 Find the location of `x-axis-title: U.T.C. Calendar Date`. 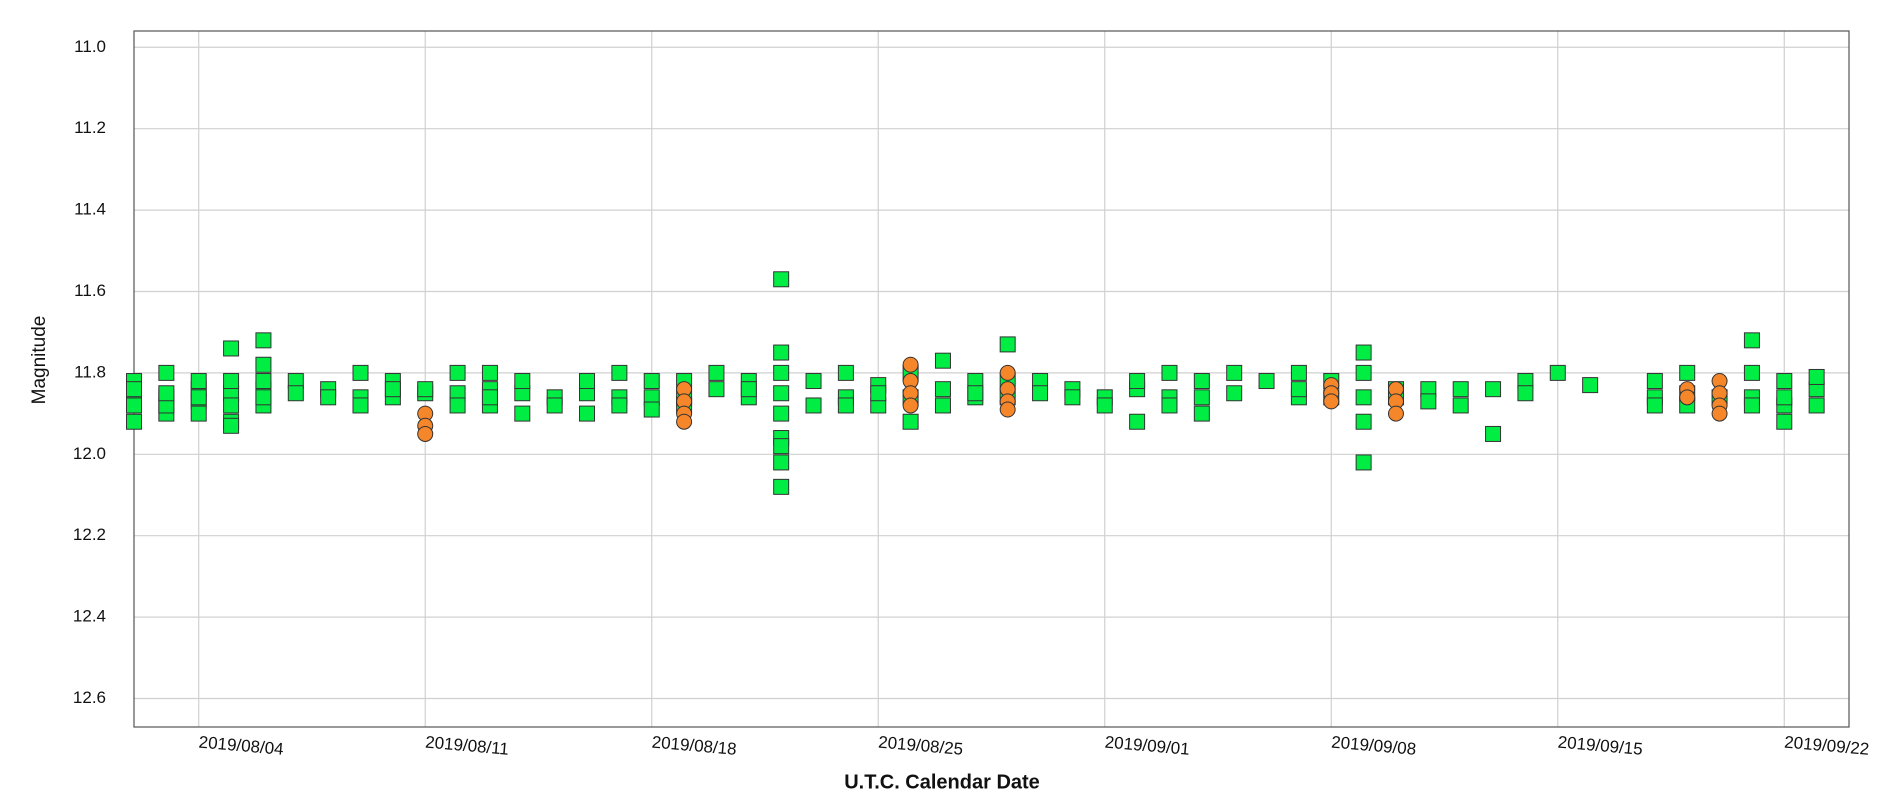

x-axis-title: U.T.C. Calendar Date is located at coordinates (942, 782).